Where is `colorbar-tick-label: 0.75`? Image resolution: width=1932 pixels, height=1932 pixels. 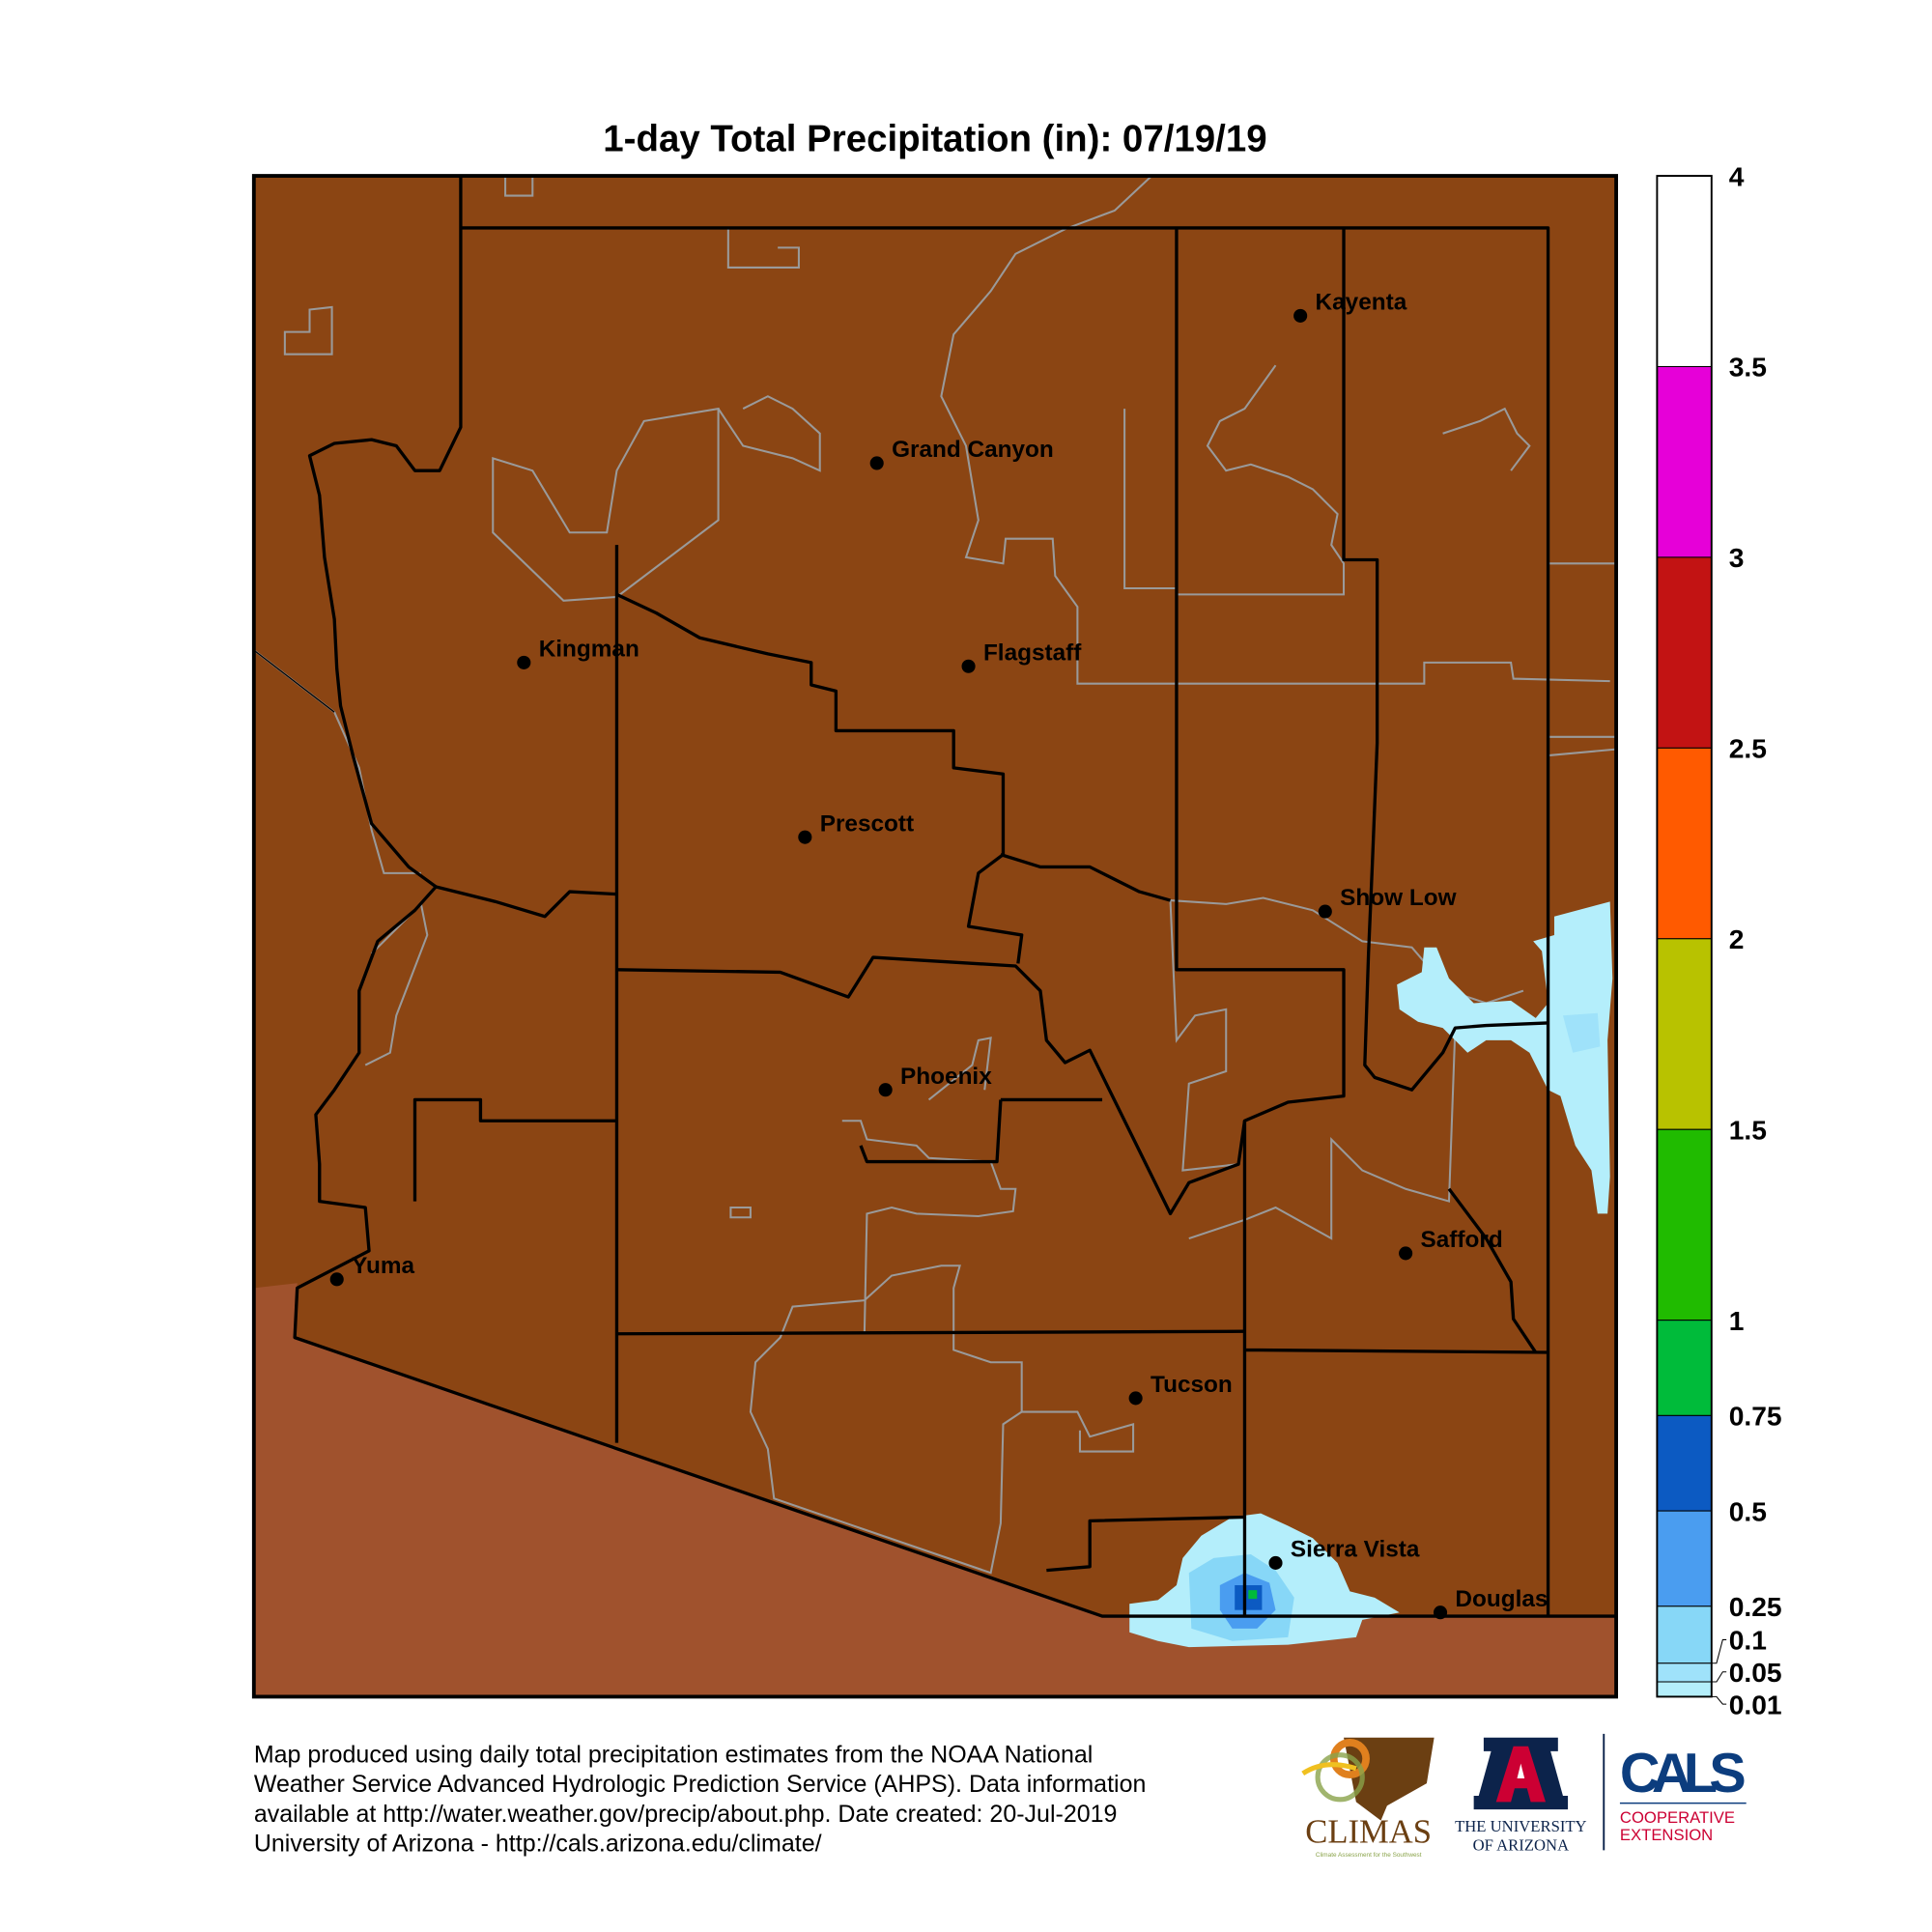 colorbar-tick-label: 0.75 is located at coordinates (1755, 1416).